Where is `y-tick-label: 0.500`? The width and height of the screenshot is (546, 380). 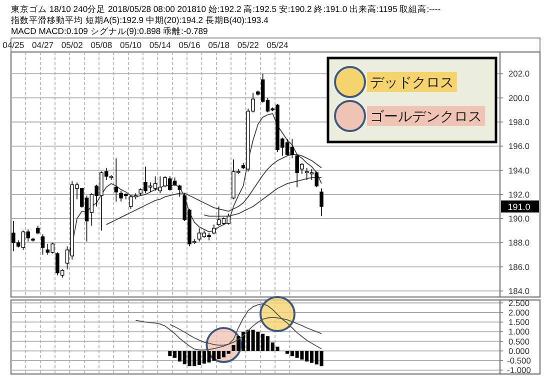 y-tick-label: 0.500 is located at coordinates (519, 341).